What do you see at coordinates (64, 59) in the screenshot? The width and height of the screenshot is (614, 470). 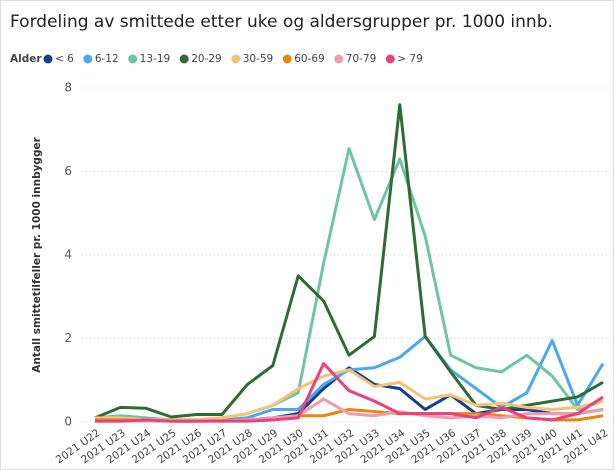 I see `legend-label: < 6` at bounding box center [64, 59].